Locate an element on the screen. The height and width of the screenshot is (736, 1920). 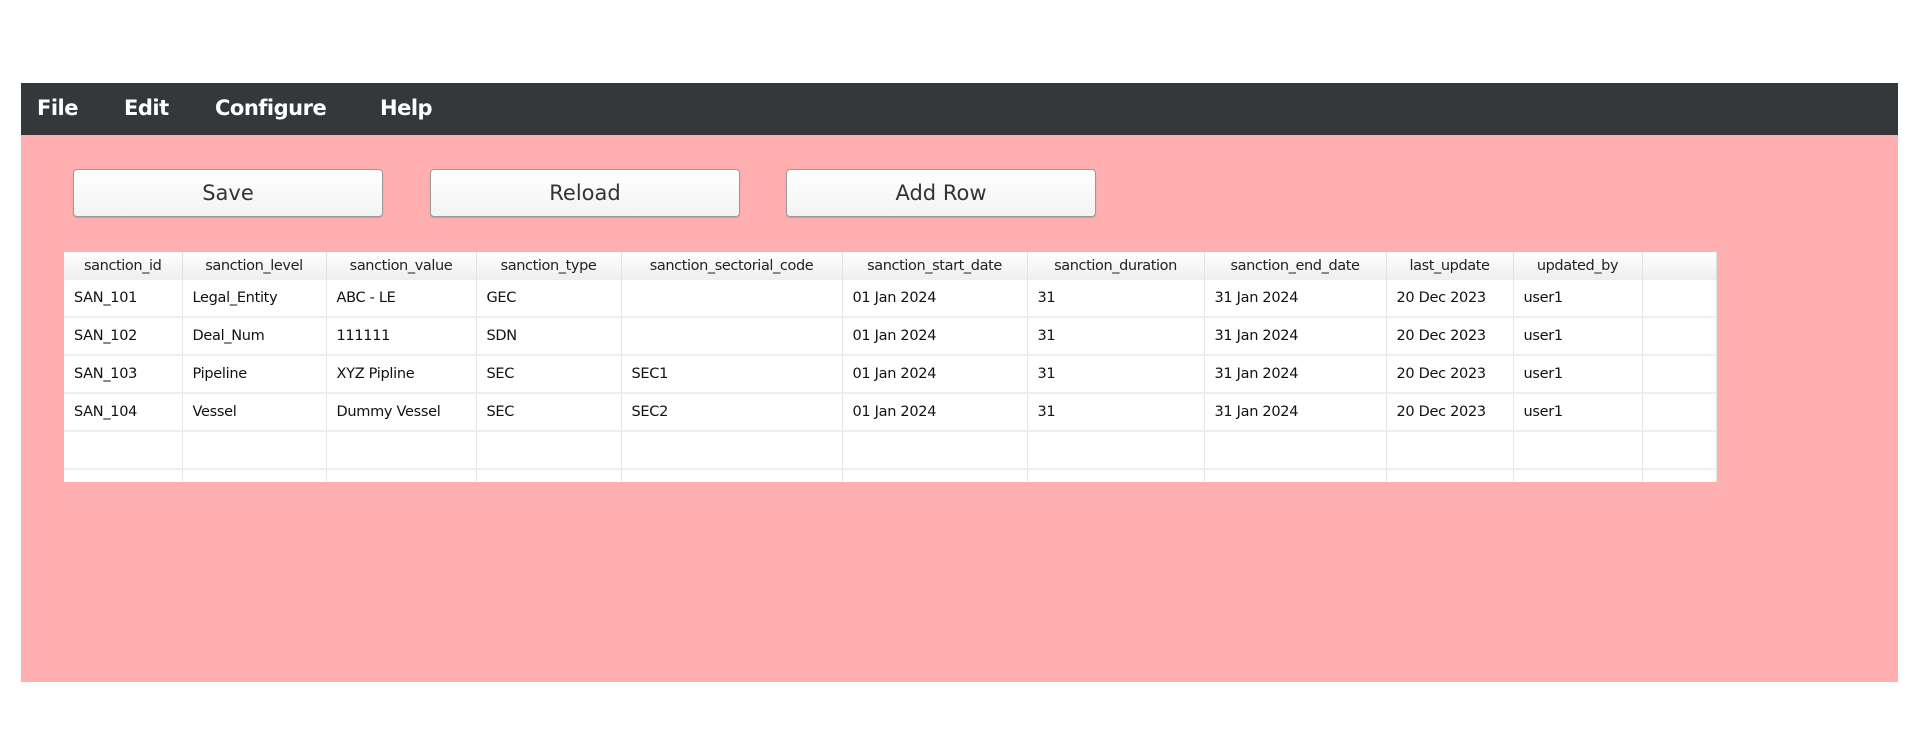
cell-sanction-value: Dummy Vessel is located at coordinates (401, 412).